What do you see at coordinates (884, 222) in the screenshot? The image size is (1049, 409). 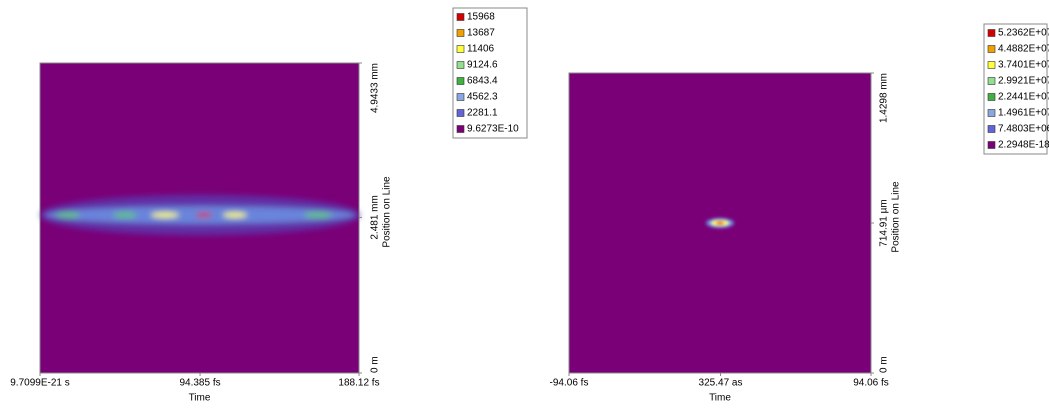 I see `y-tick-label: 714.91 µm` at bounding box center [884, 222].